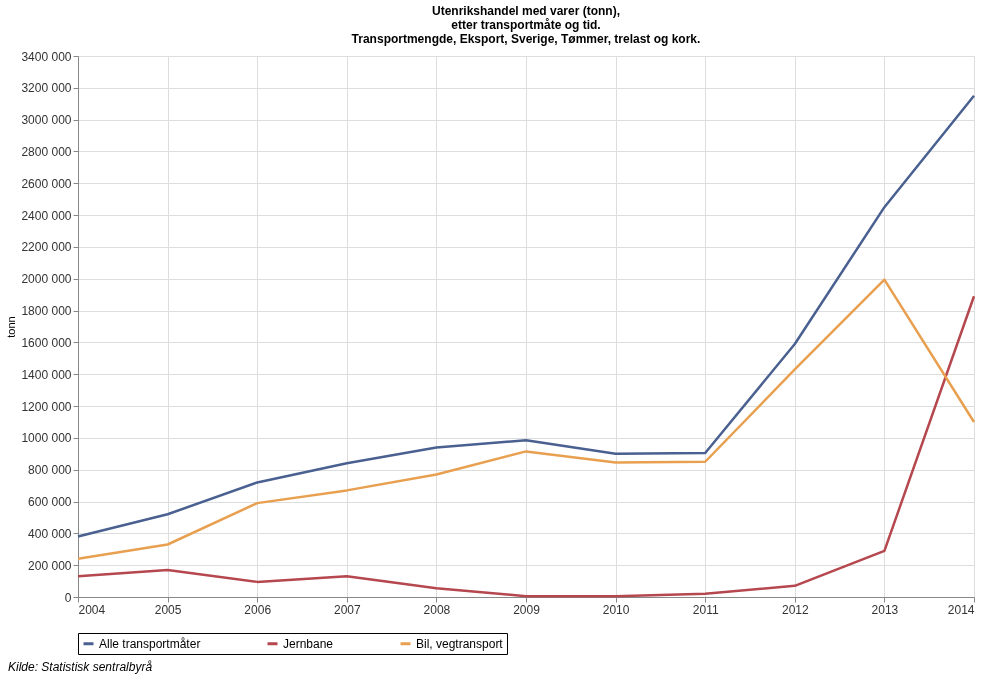  What do you see at coordinates (46, 438) in the screenshot?
I see `y-tick-label: 1000 000` at bounding box center [46, 438].